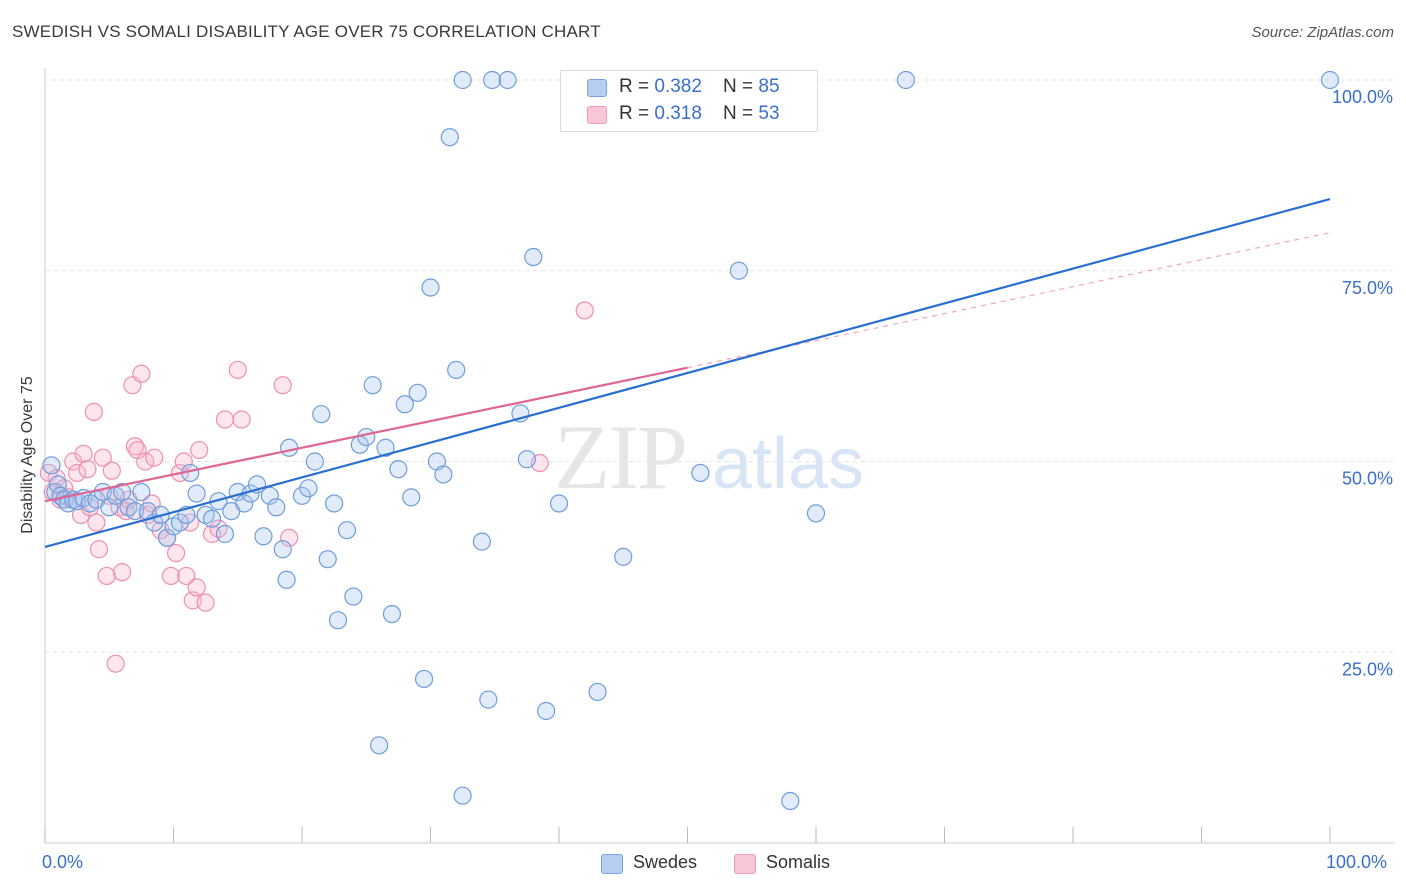 The height and width of the screenshot is (892, 1406). What do you see at coordinates (1367, 479) in the screenshot?
I see `y-tick-label-50: 50.0%` at bounding box center [1367, 479].